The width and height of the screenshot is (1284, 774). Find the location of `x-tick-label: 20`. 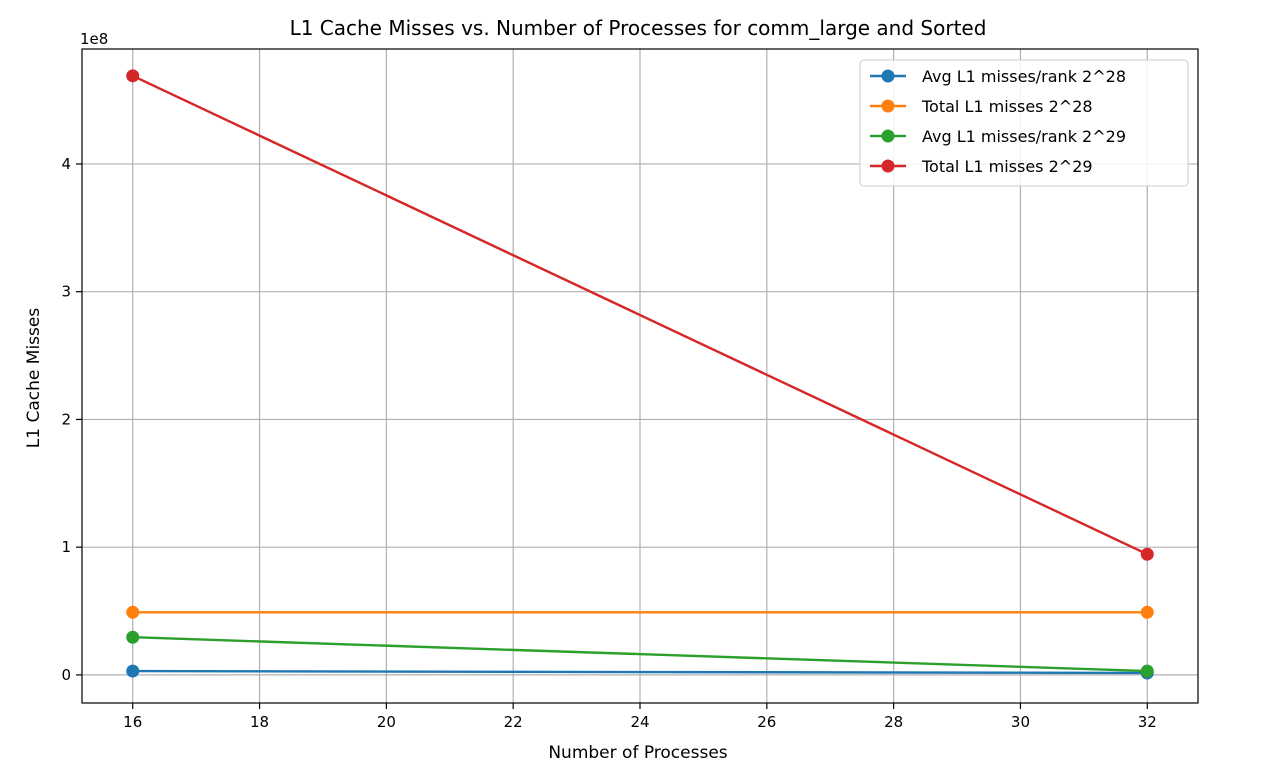

x-tick-label: 20 is located at coordinates (386, 722).